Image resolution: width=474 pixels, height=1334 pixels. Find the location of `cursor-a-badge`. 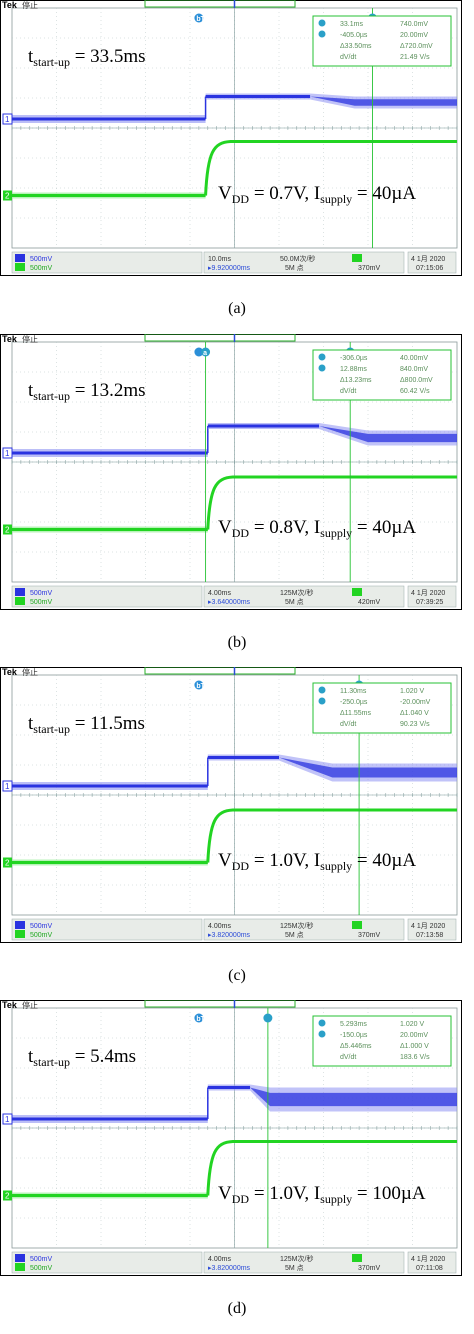

cursor-a-badge is located at coordinates (206, 352).